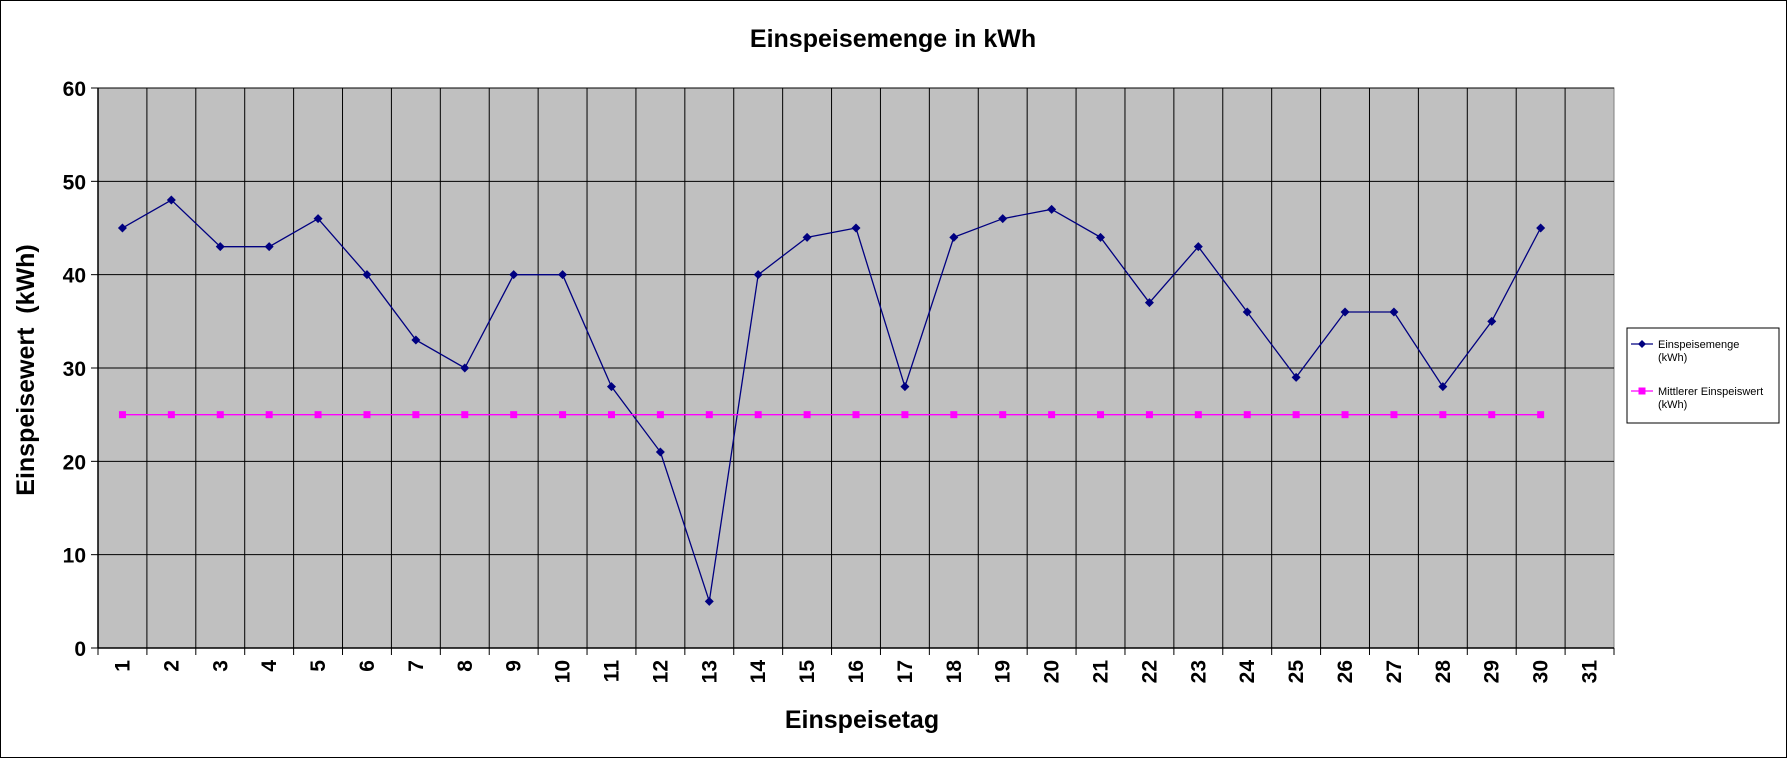  What do you see at coordinates (416, 666) in the screenshot?
I see `x-tick-label: 7` at bounding box center [416, 666].